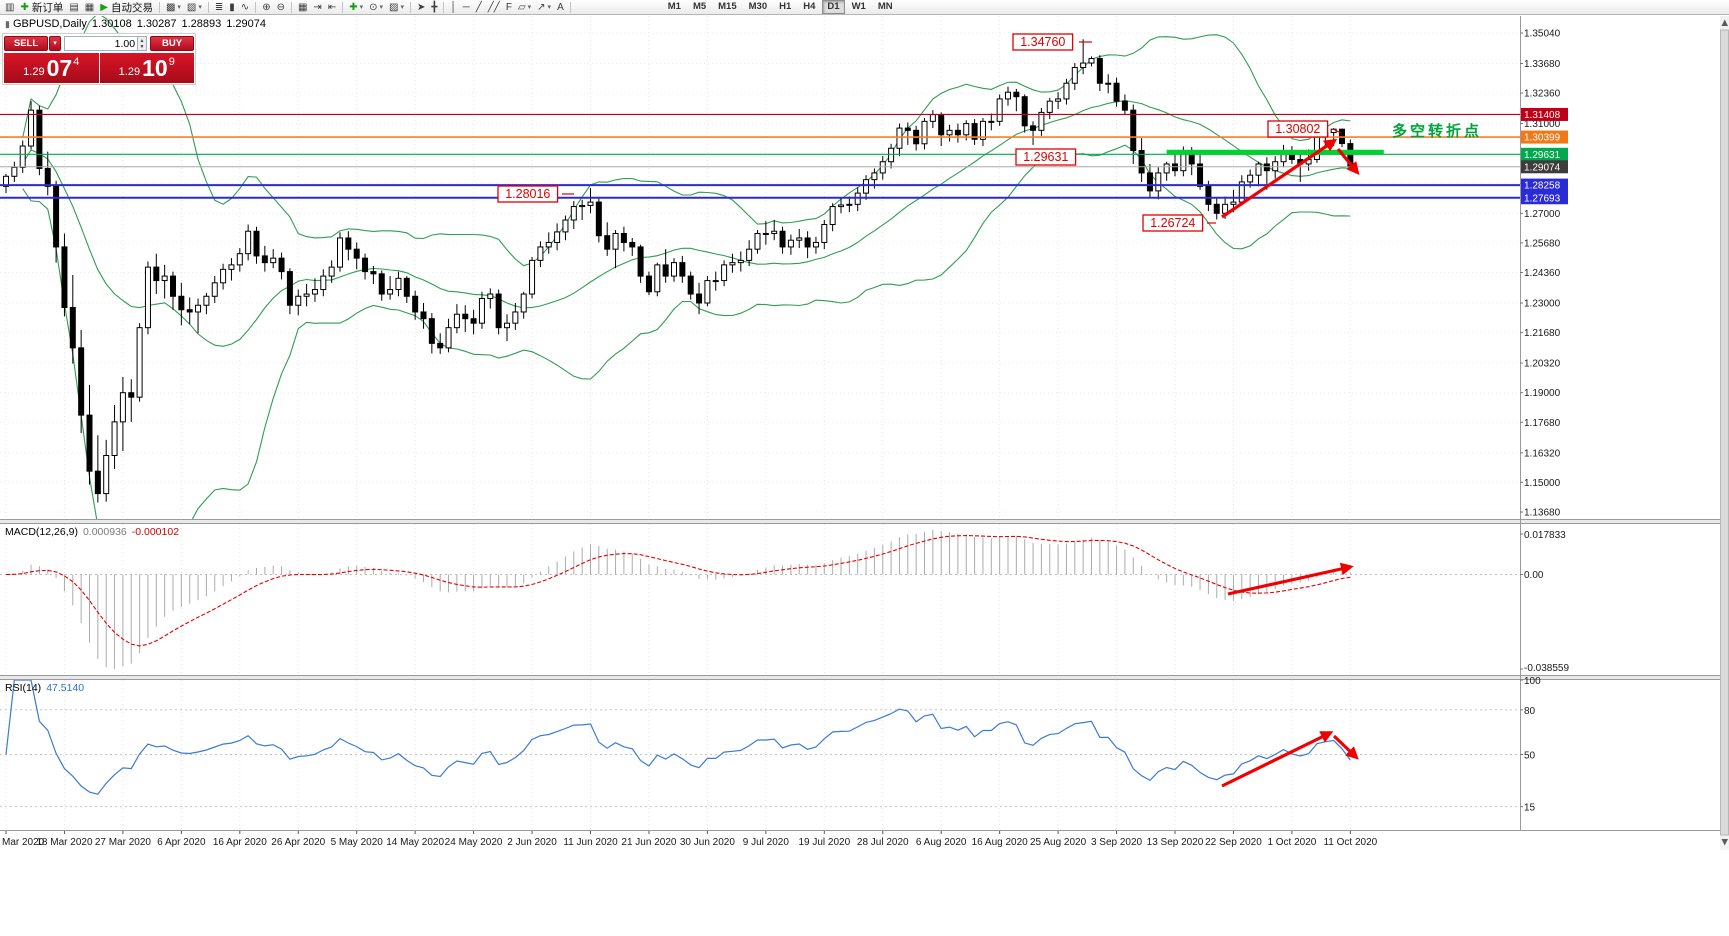 This screenshot has width=1729, height=936. What do you see at coordinates (332, 7) in the screenshot?
I see `chart-shift-icon: ⇤` at bounding box center [332, 7].